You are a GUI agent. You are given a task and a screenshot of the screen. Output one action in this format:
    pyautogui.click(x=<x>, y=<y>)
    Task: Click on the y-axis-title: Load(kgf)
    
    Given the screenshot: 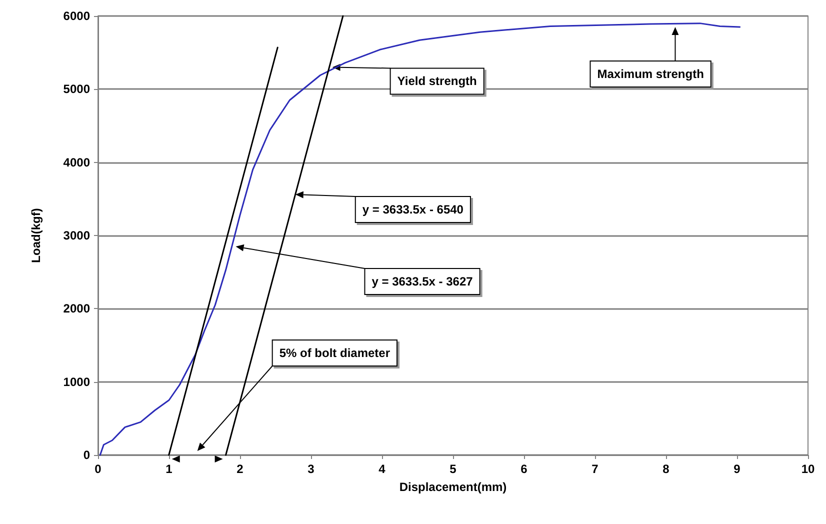 What is the action you would take?
    pyautogui.click(x=36, y=235)
    